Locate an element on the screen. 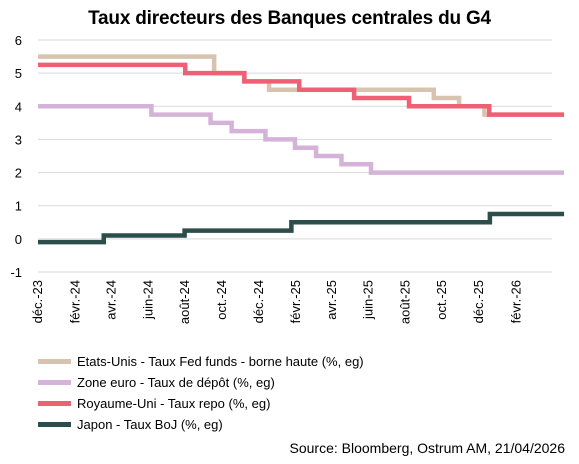 The image size is (579, 464). x-tick-label: oct.-24 is located at coordinates (221, 300).